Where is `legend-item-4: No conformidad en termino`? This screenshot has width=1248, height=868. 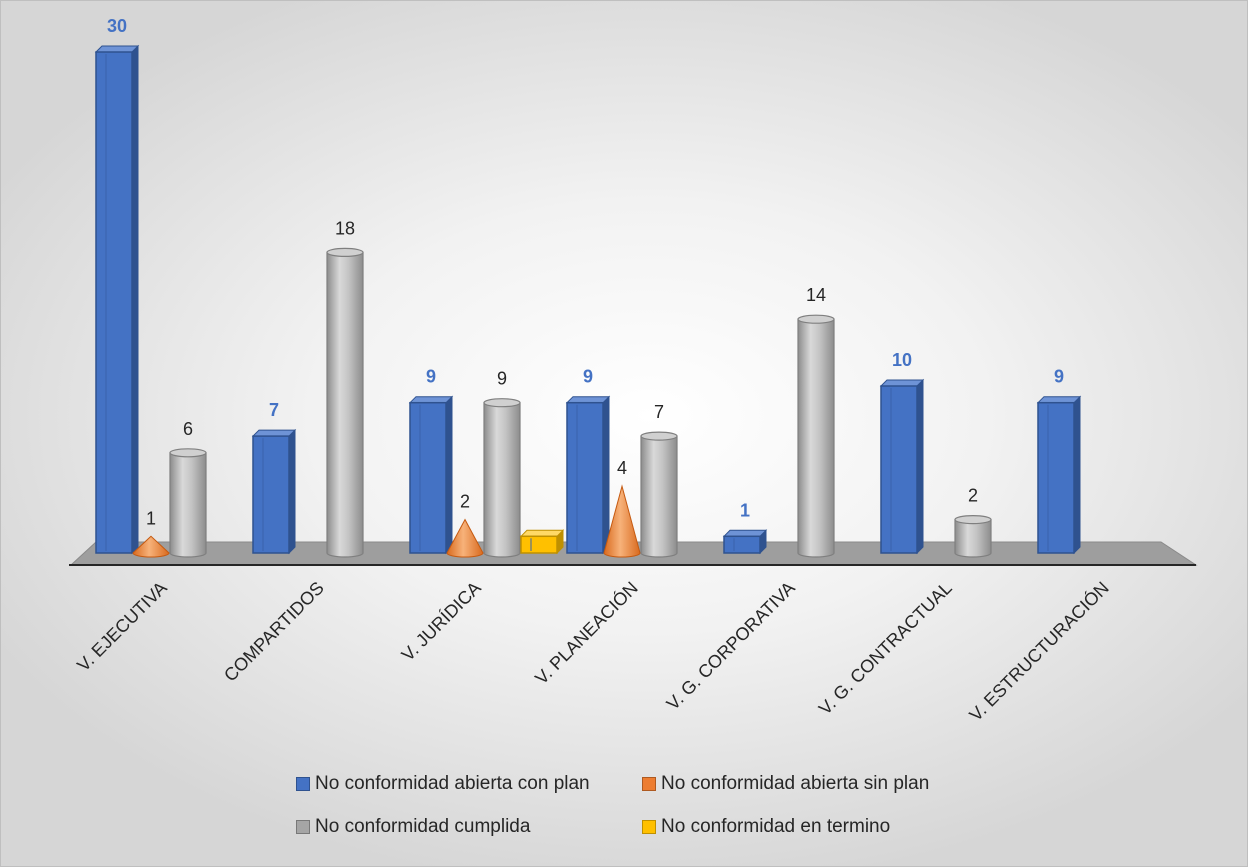 legend-item-4: No conformidad en termino is located at coordinates (766, 827).